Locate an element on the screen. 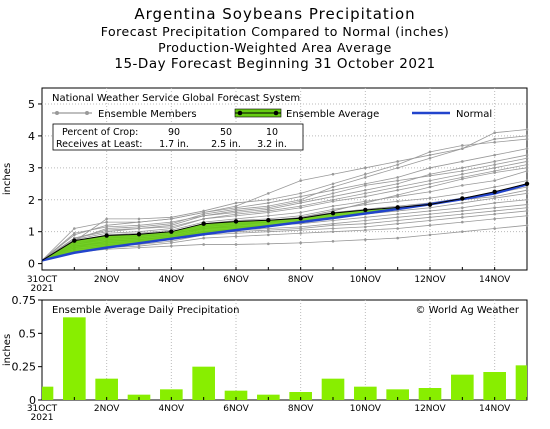  y-tick-label: 1 is located at coordinates (31, 232).